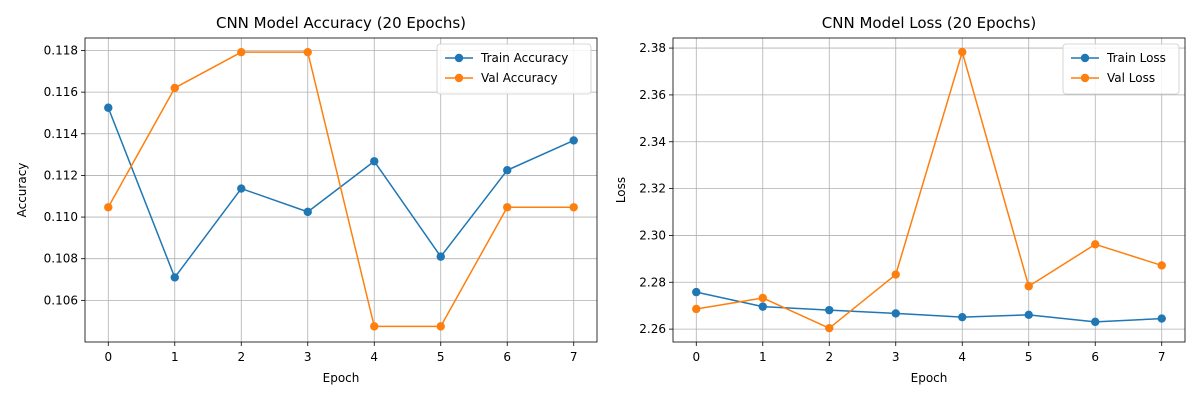  What do you see at coordinates (61, 300) in the screenshot?
I see `y-tick-label: 0.106` at bounding box center [61, 300].